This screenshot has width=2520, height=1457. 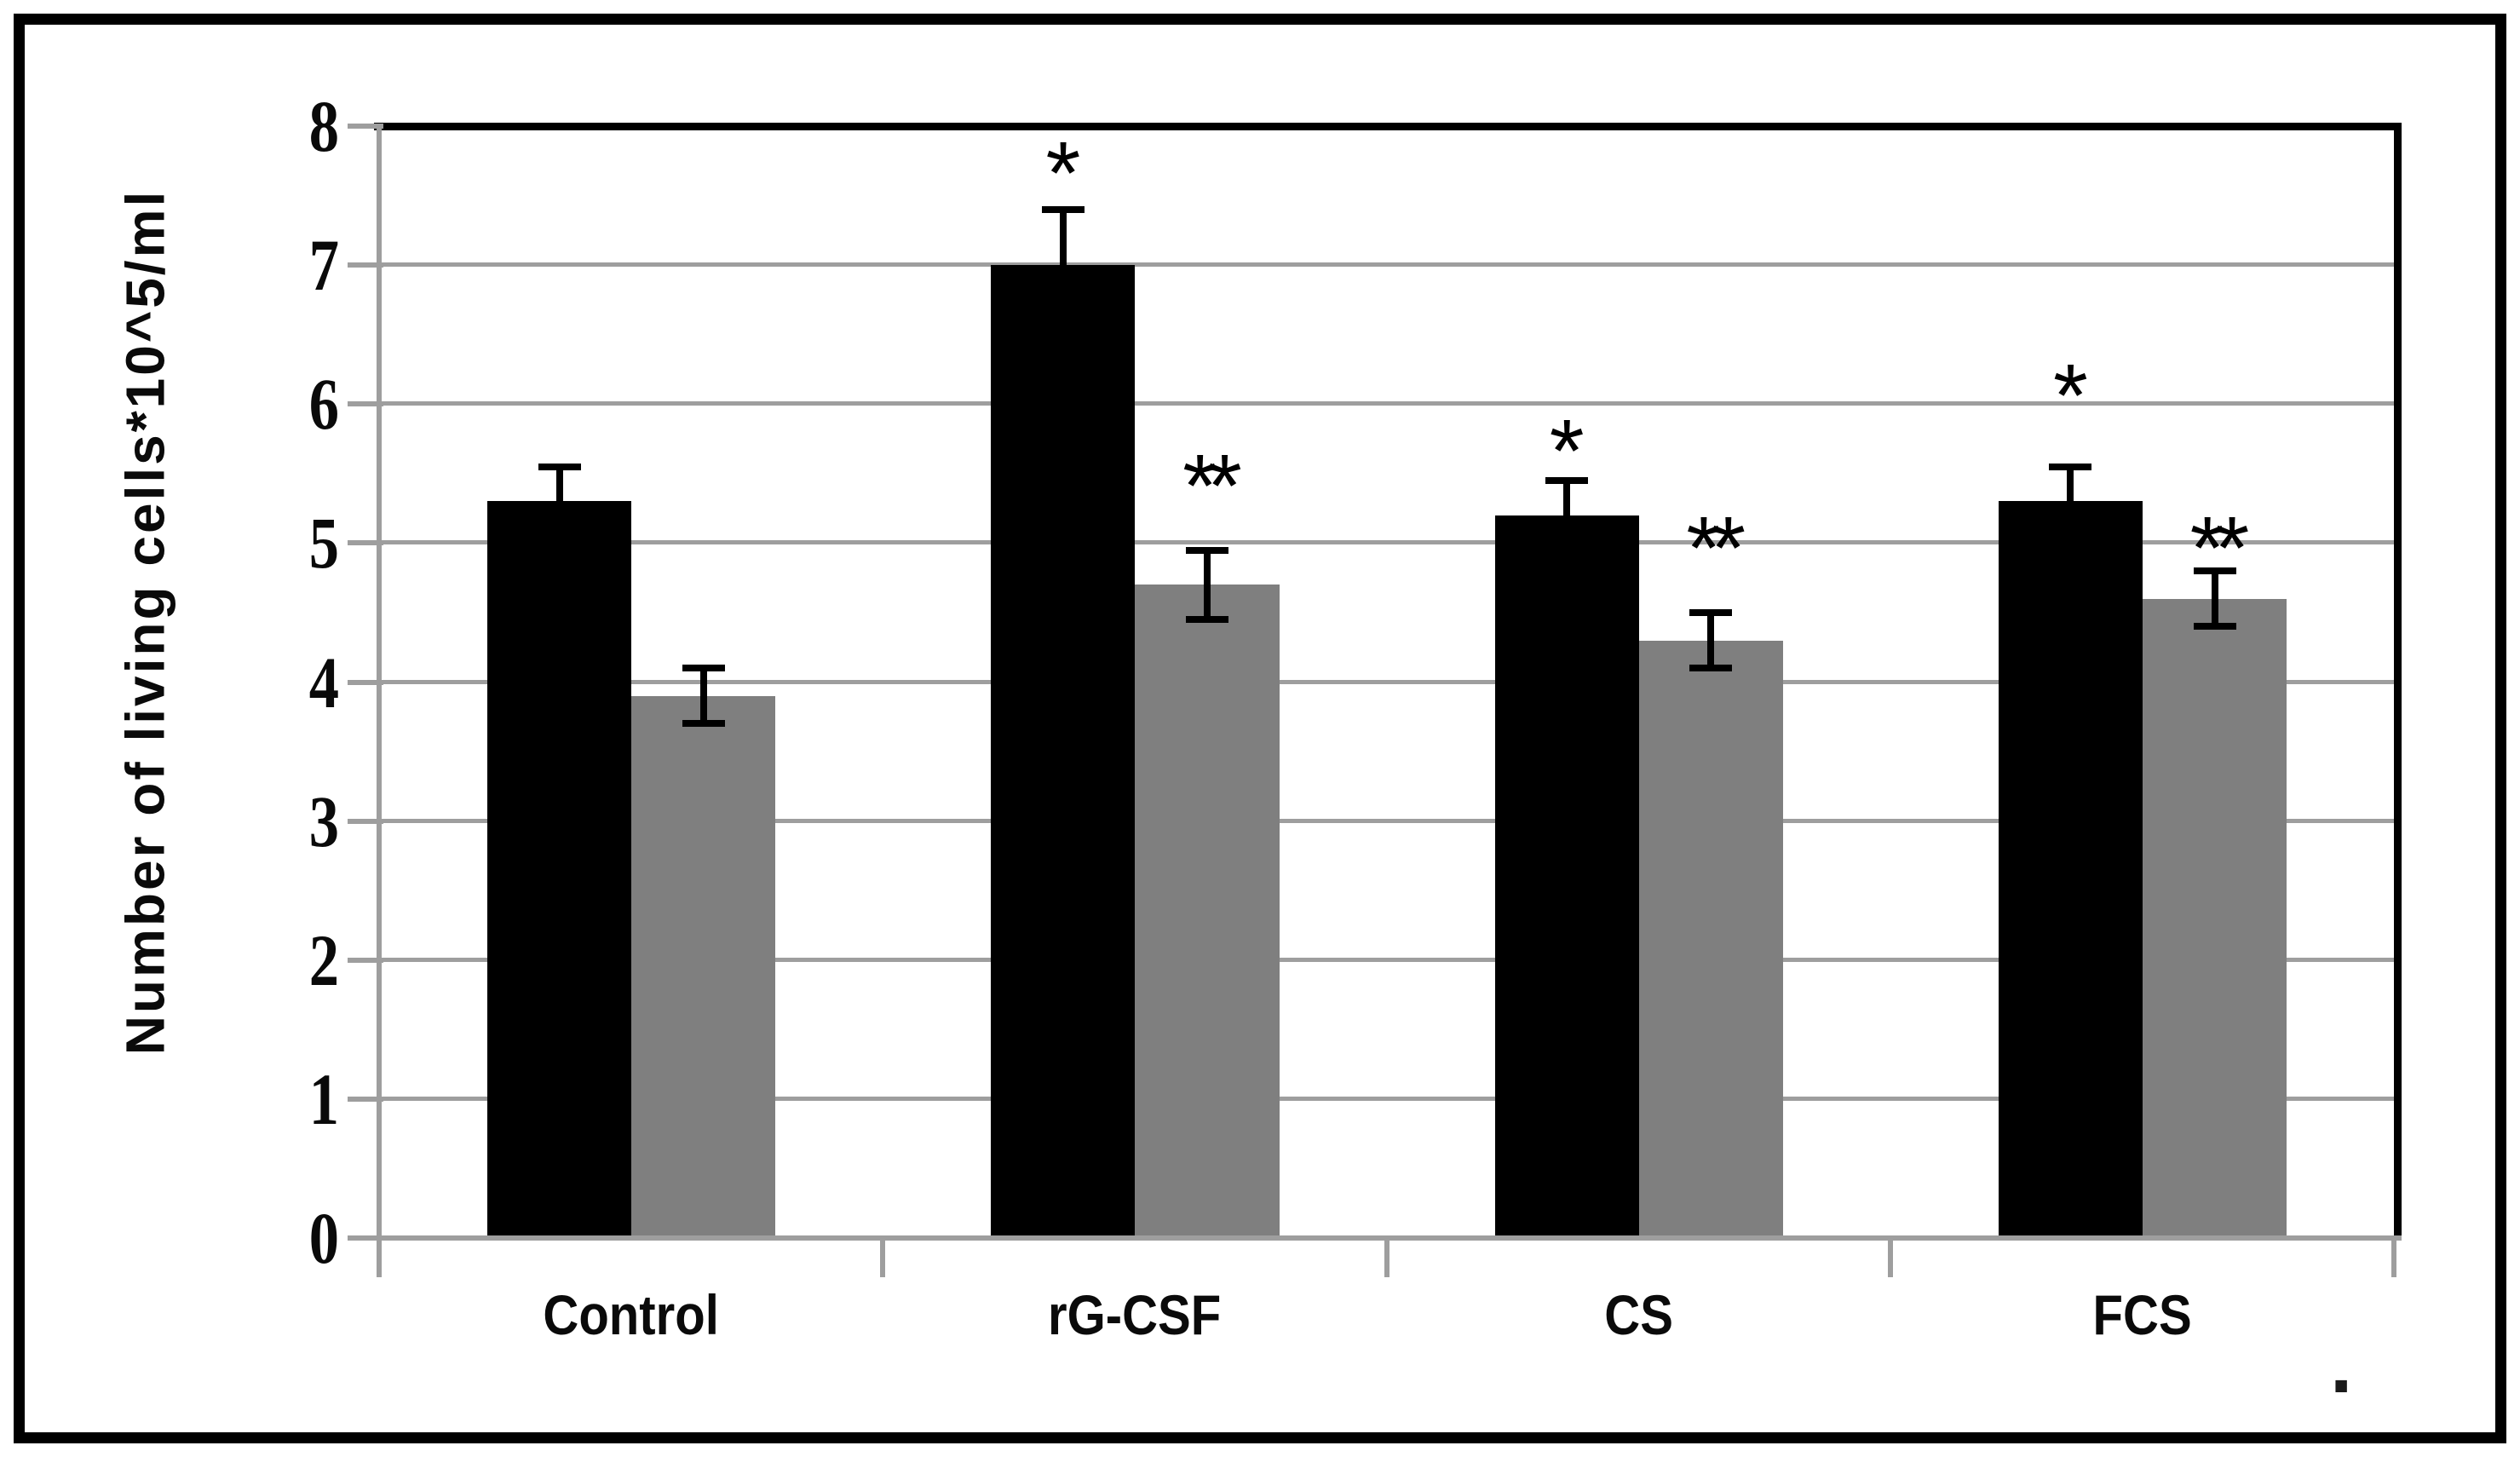 What do you see at coordinates (1063, 173) in the screenshot?
I see `significance-annotation-rg-csf-black-bars: *` at bounding box center [1063, 173].